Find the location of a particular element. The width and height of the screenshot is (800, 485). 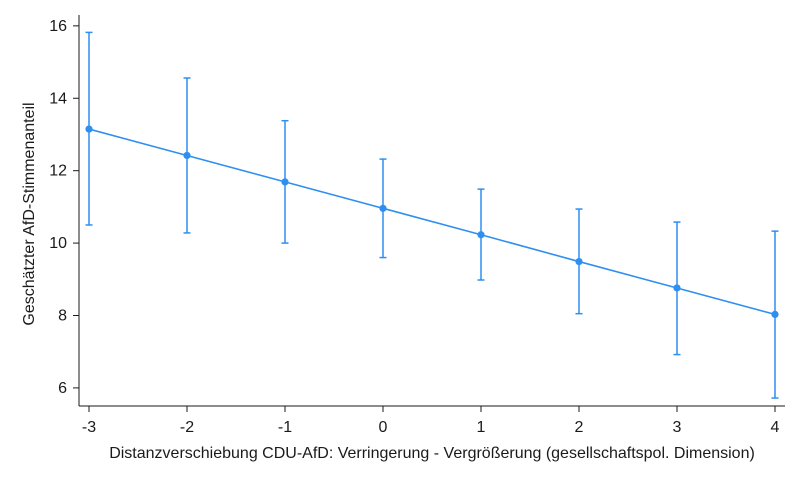

x-tick-label: 4 is located at coordinates (775, 427).